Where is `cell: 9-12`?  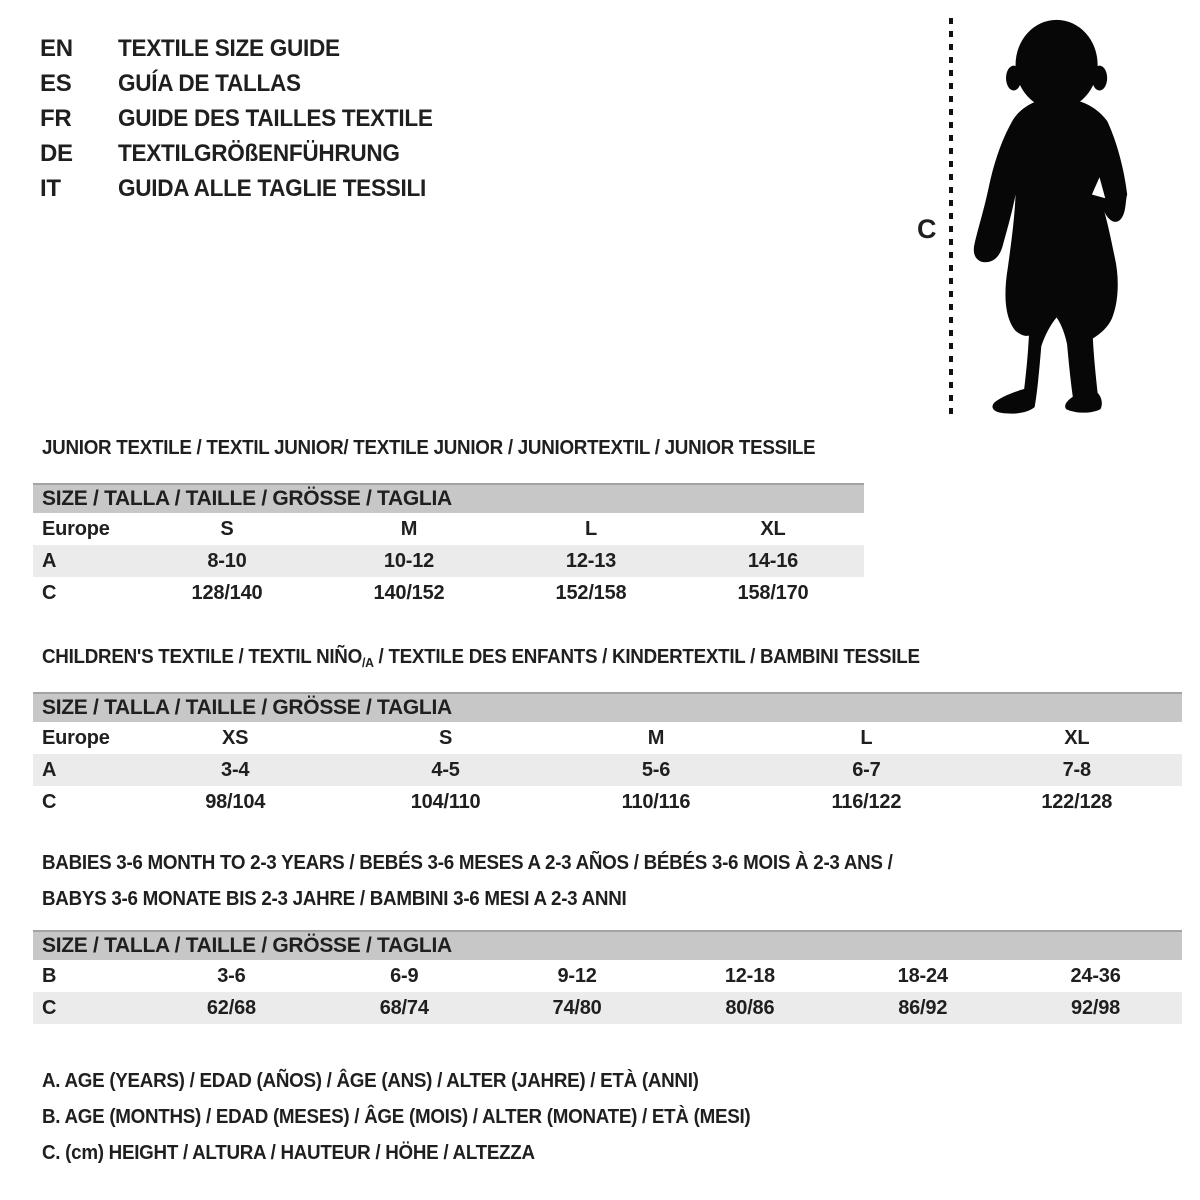
cell: 9-12 is located at coordinates (577, 975).